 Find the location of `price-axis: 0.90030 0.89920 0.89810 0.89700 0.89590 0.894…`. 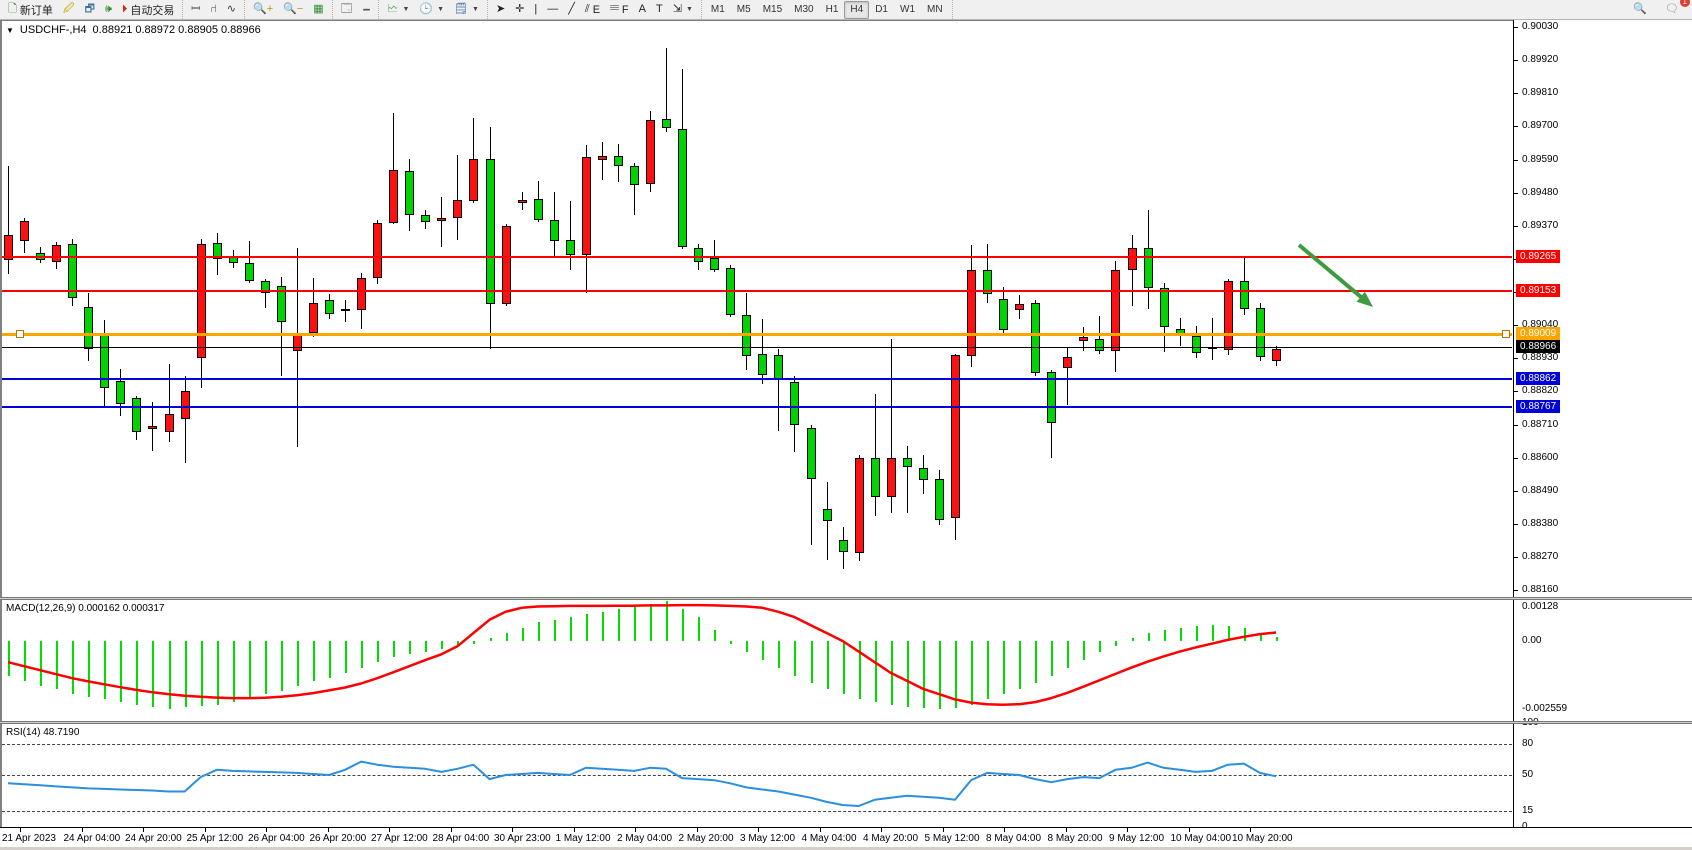

price-axis: 0.90030 0.89920 0.89810 0.89700 0.89590 0.894… is located at coordinates (1602, 426).